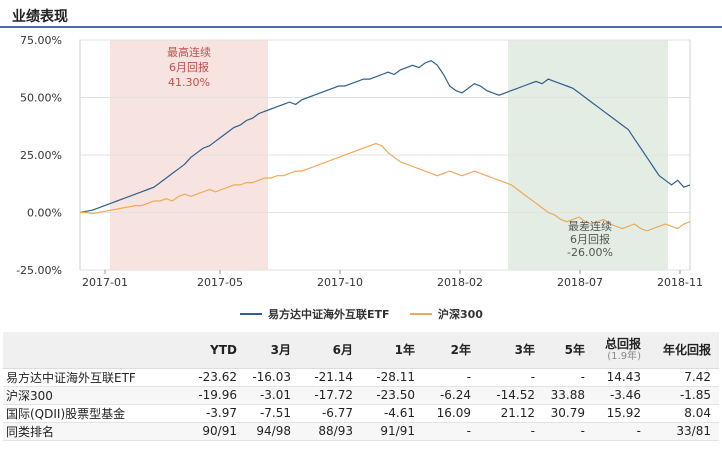 The image size is (722, 452). I want to click on value-cell: 33/81, so click(684, 431).